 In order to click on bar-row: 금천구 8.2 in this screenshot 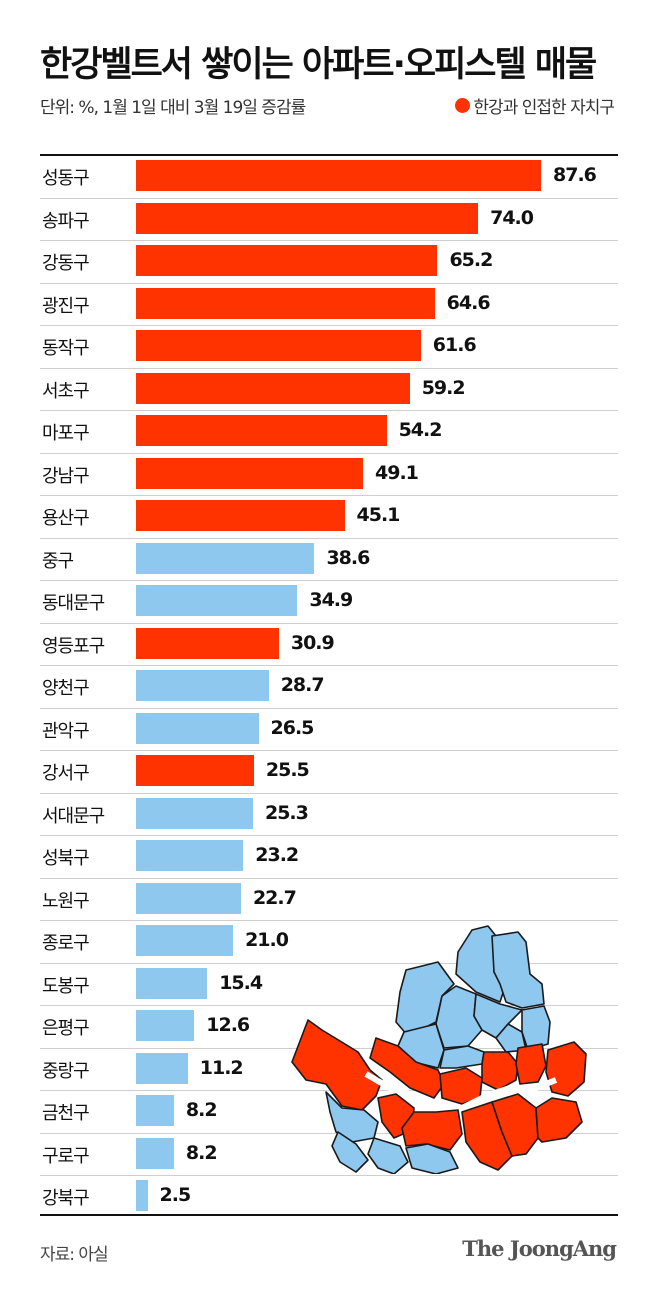, I will do `click(329, 1112)`.